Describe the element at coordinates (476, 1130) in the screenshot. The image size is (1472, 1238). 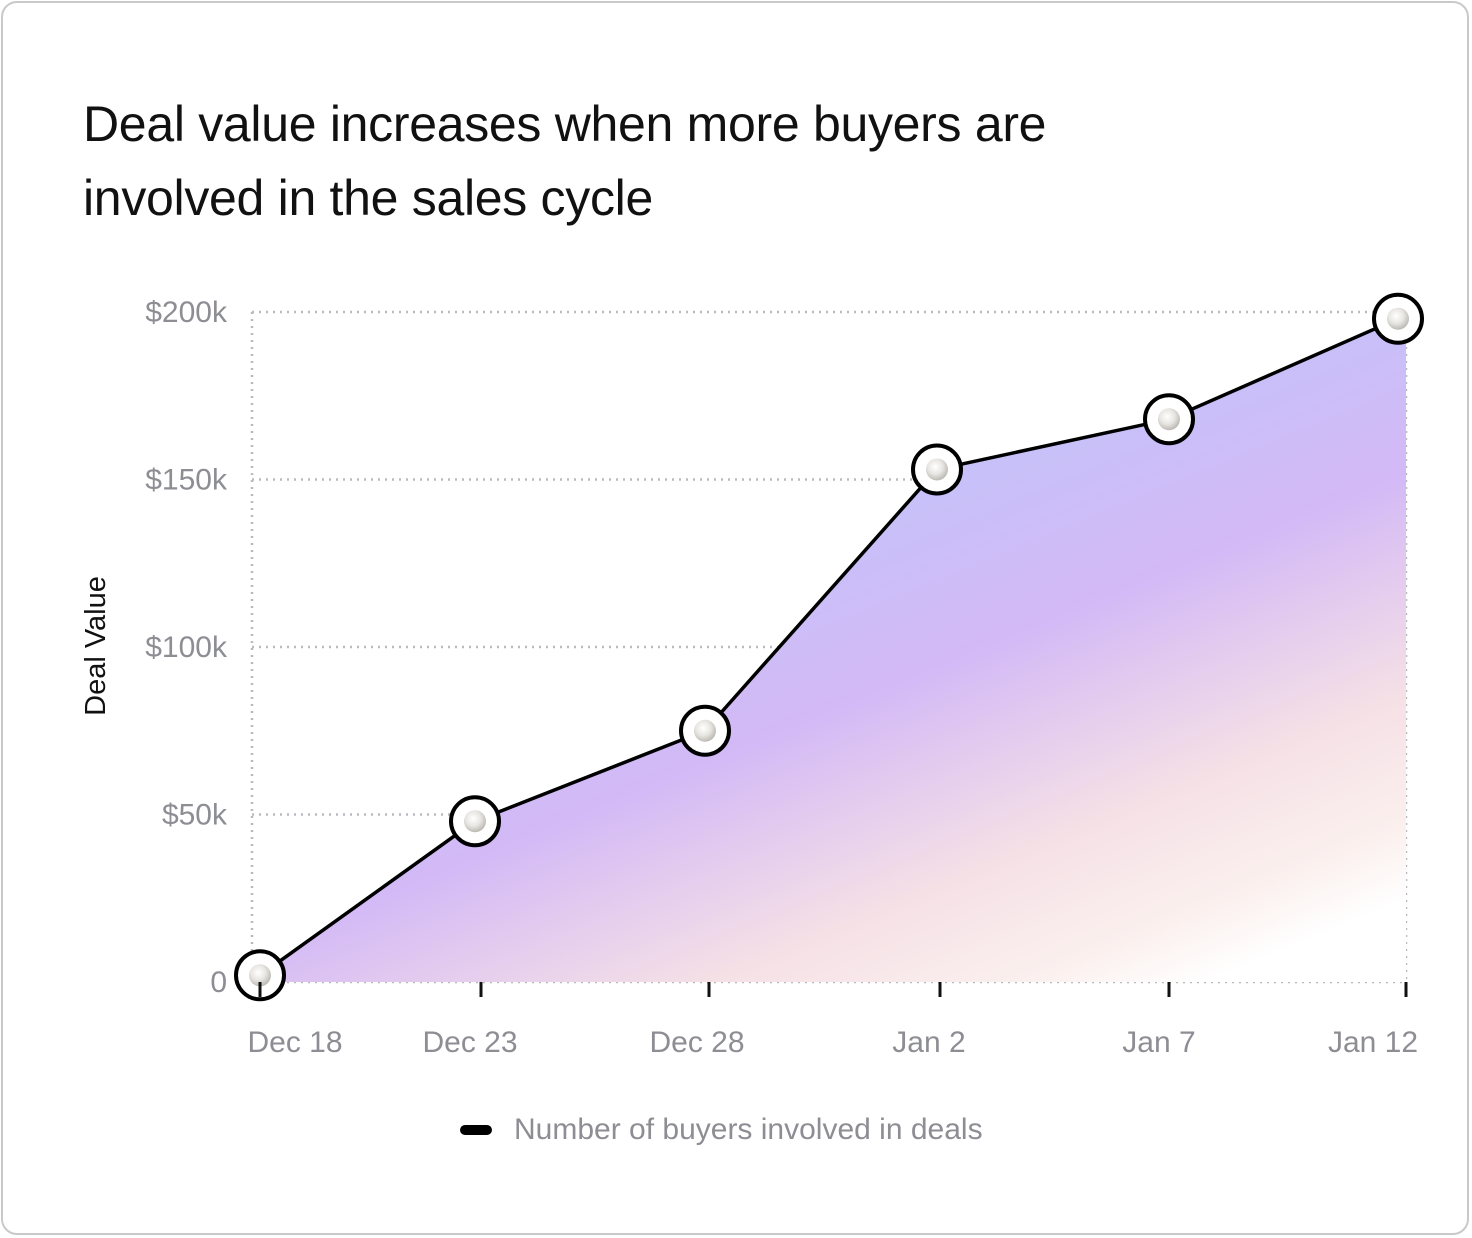
I see `legend-line-swatch` at that location.